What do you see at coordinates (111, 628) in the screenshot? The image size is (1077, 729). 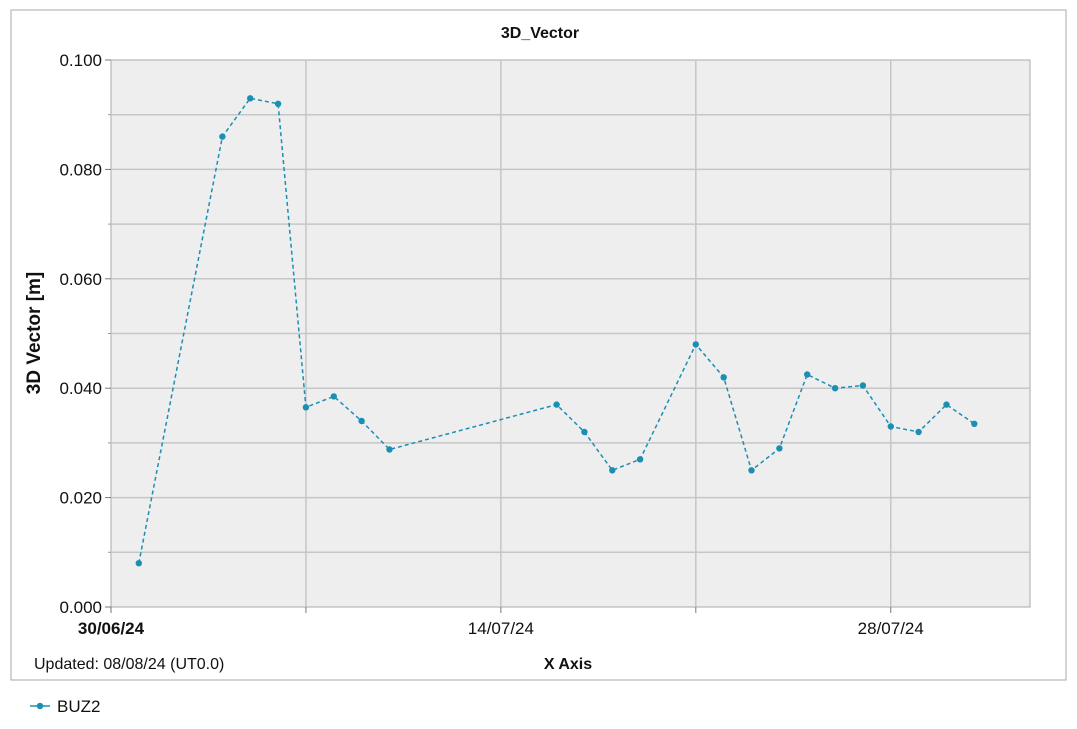 I see `x-tick-label: 30/06/24` at bounding box center [111, 628].